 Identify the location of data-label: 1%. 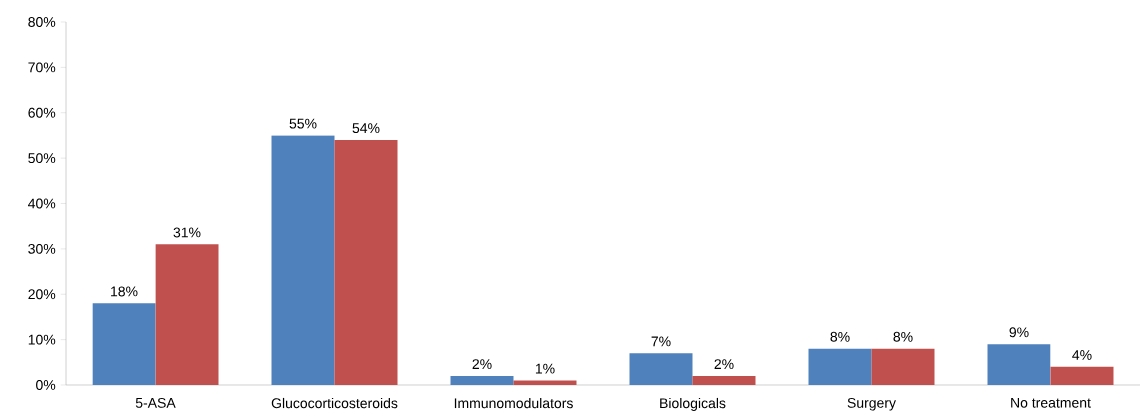
(545, 368).